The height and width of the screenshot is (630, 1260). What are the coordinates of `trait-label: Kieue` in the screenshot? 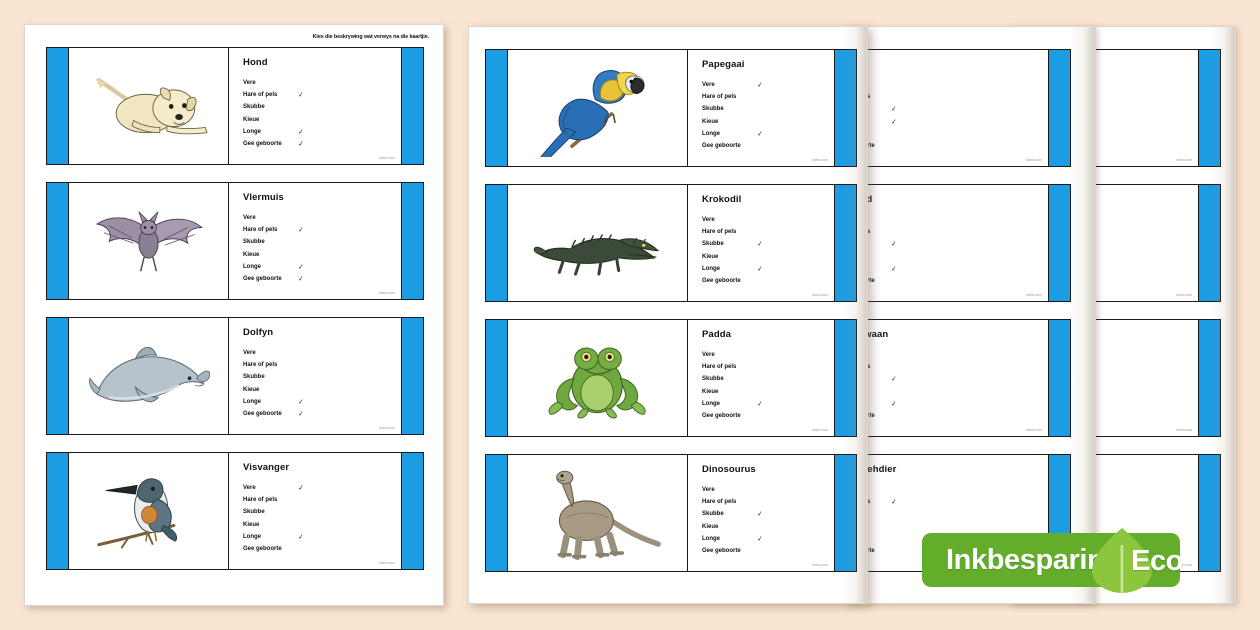 It's located at (251, 524).